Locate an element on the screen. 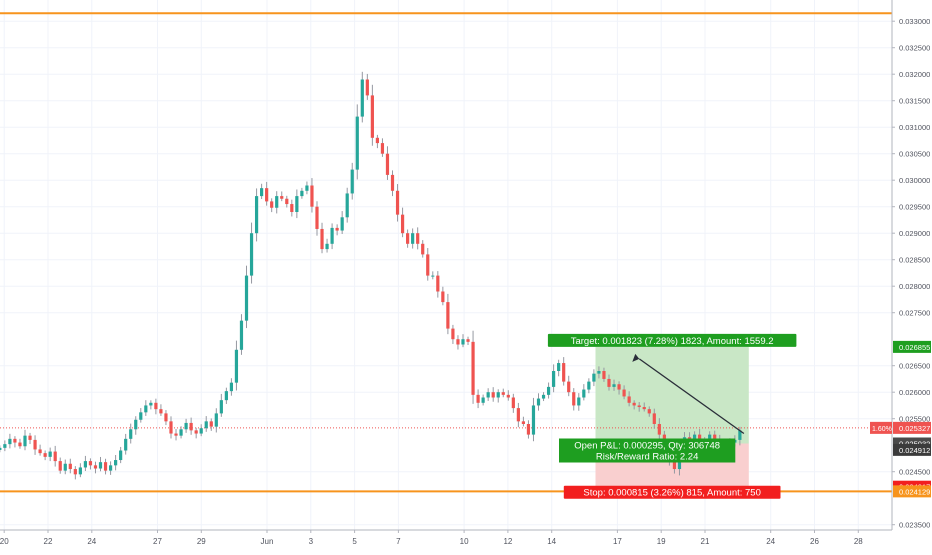  profit-zone is located at coordinates (672, 395).